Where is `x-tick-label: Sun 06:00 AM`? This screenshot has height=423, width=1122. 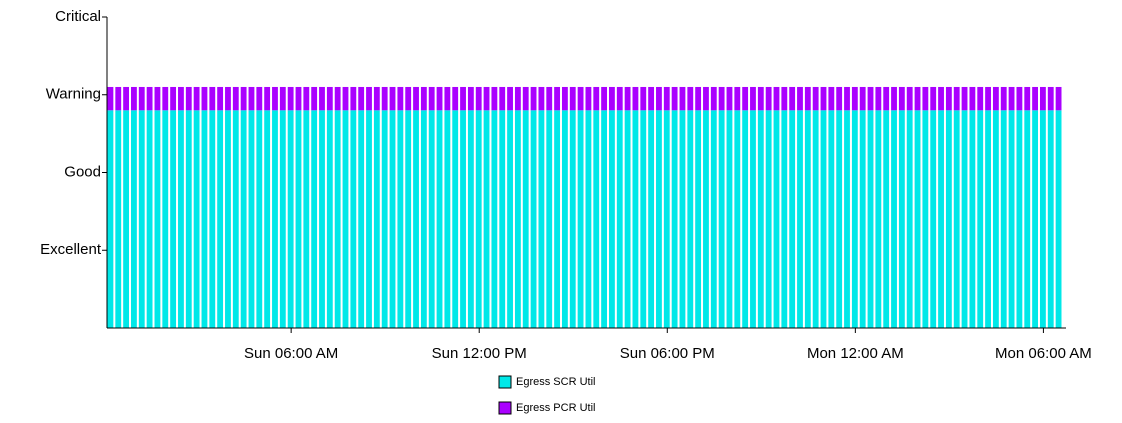 x-tick-label: Sun 06:00 AM is located at coordinates (291, 353).